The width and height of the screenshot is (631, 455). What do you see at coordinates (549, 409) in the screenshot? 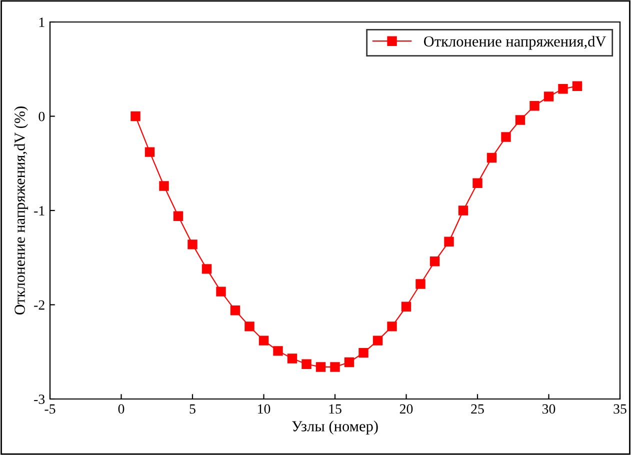
I see `x-tick-label: 30` at bounding box center [549, 409].